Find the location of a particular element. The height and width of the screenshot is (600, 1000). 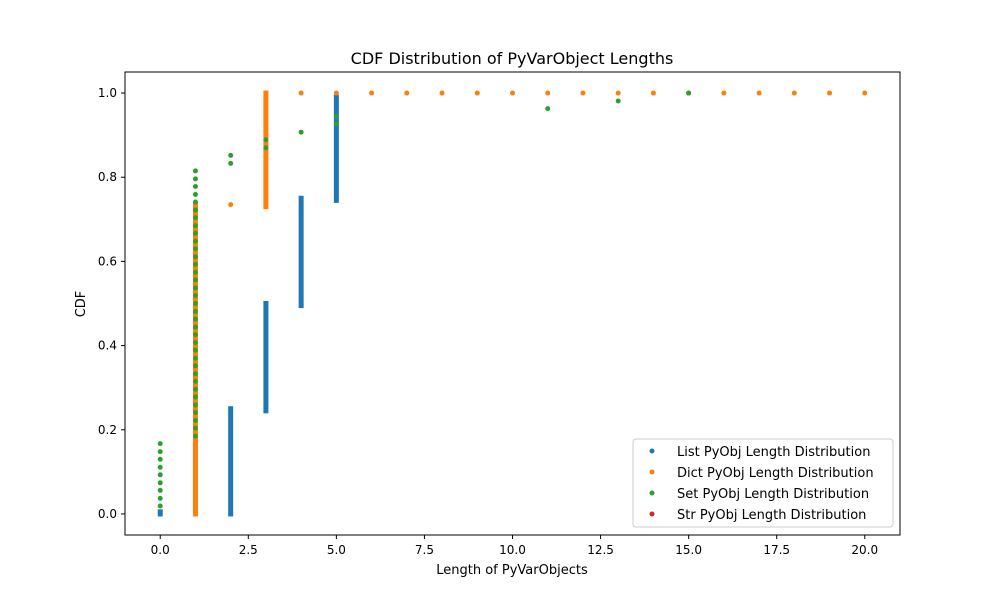

legend-label-0: List PyObj Length Distribution is located at coordinates (773, 452).